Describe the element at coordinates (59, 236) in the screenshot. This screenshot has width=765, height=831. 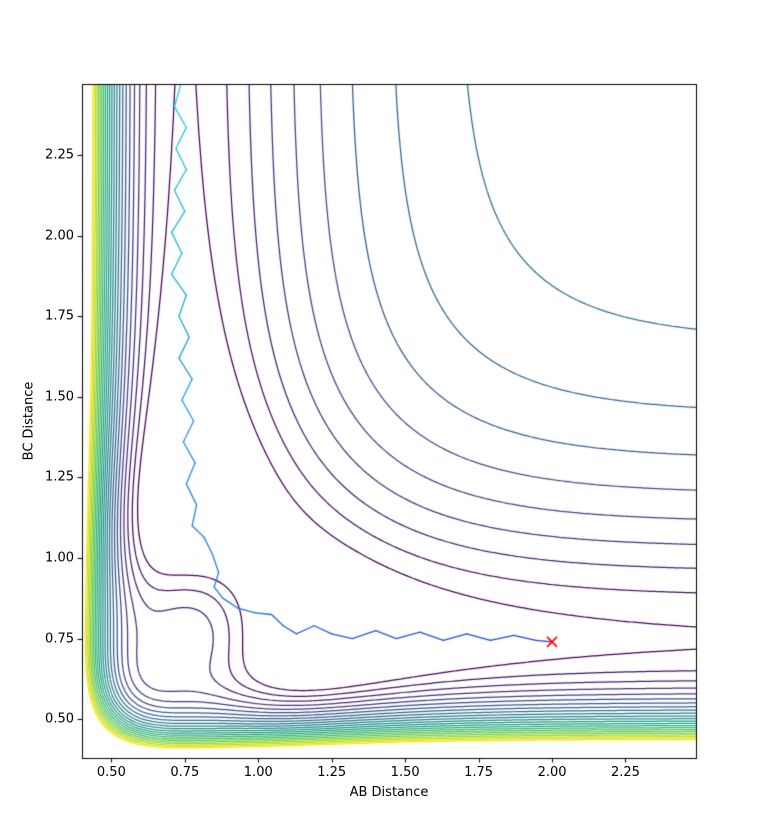
I see `y-tick-label: 2.00` at that location.